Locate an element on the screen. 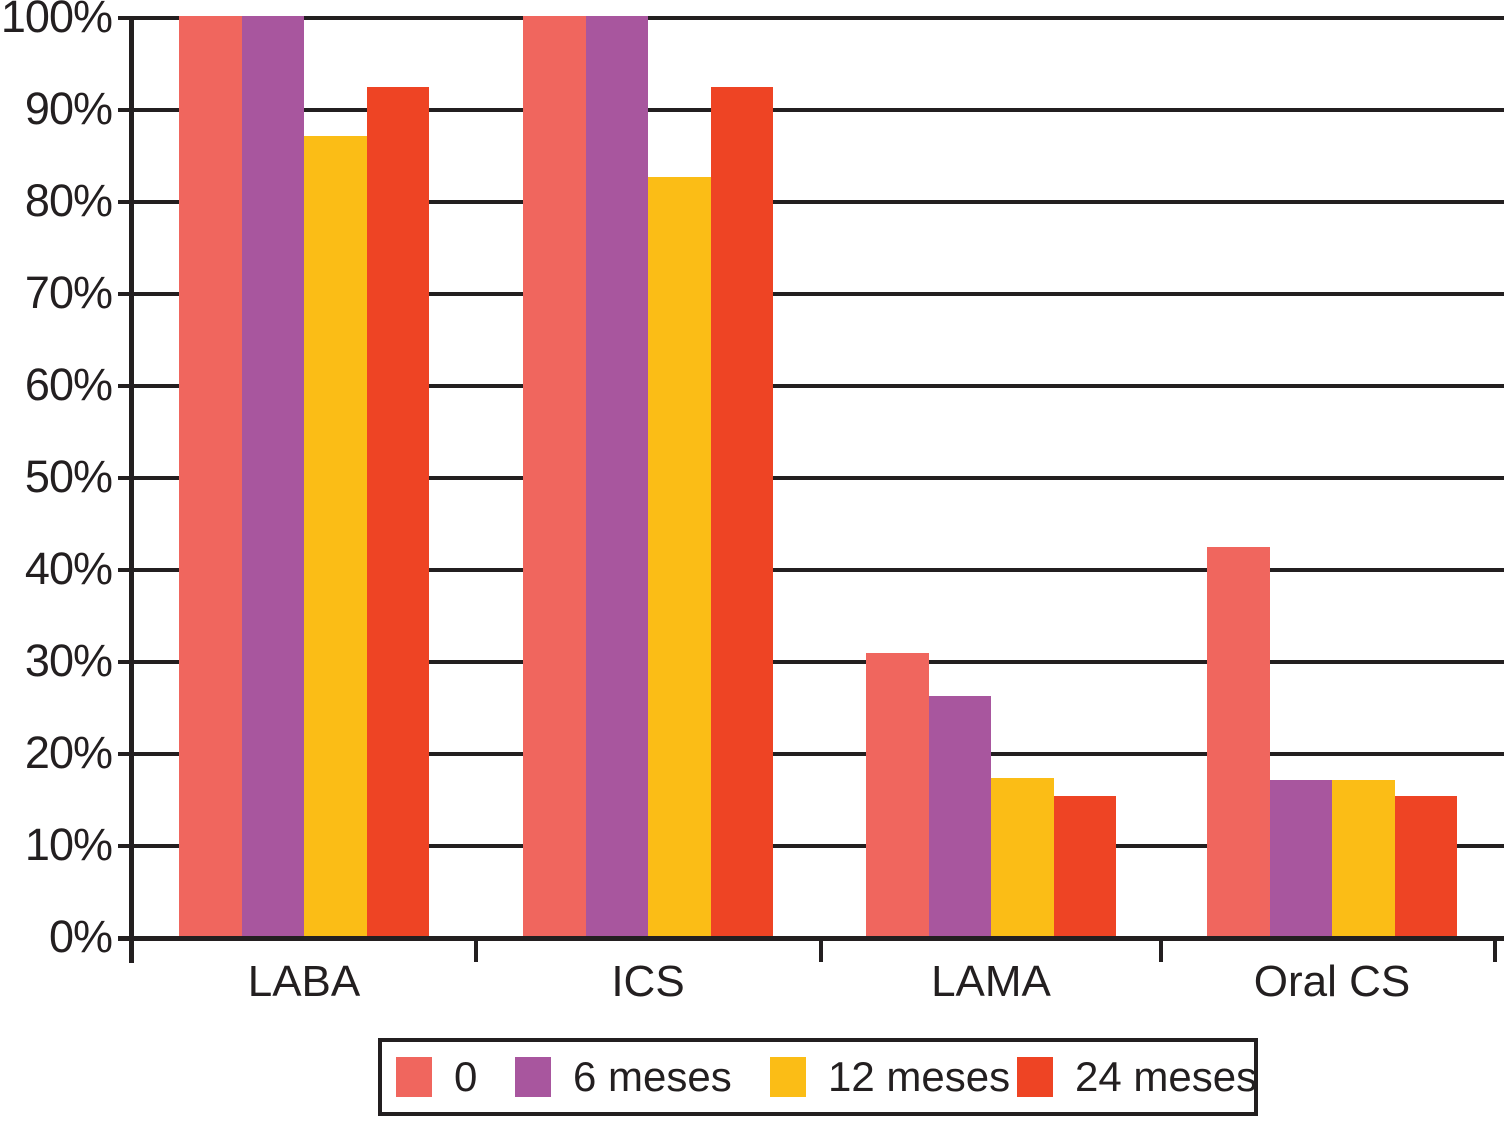 The width and height of the screenshot is (1504, 1121). x-axis-category-label-laba: LABA is located at coordinates (304, 981).